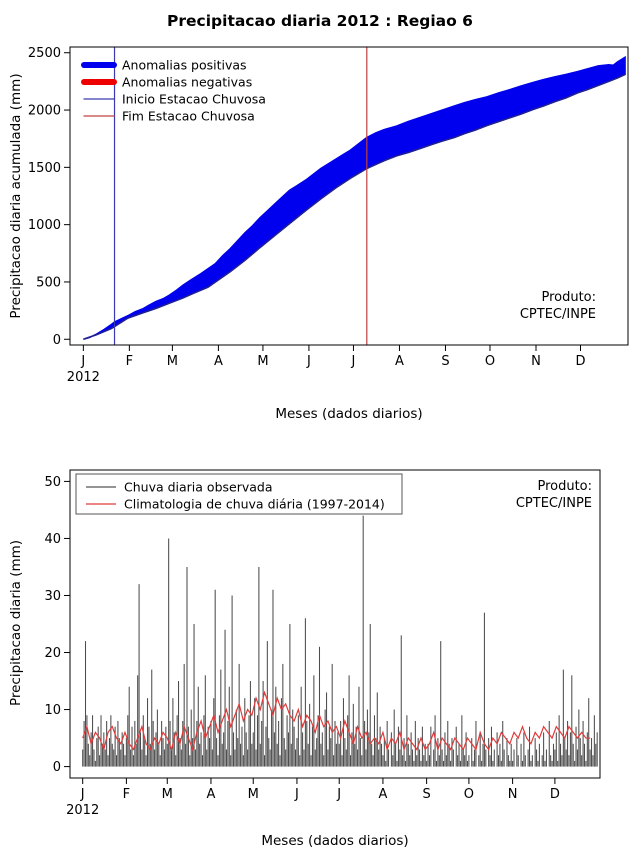 This screenshot has height=850, width=640. What do you see at coordinates (194, 99) in the screenshot?
I see `legend-label: Inicio Estacao Chuvosa` at bounding box center [194, 99].